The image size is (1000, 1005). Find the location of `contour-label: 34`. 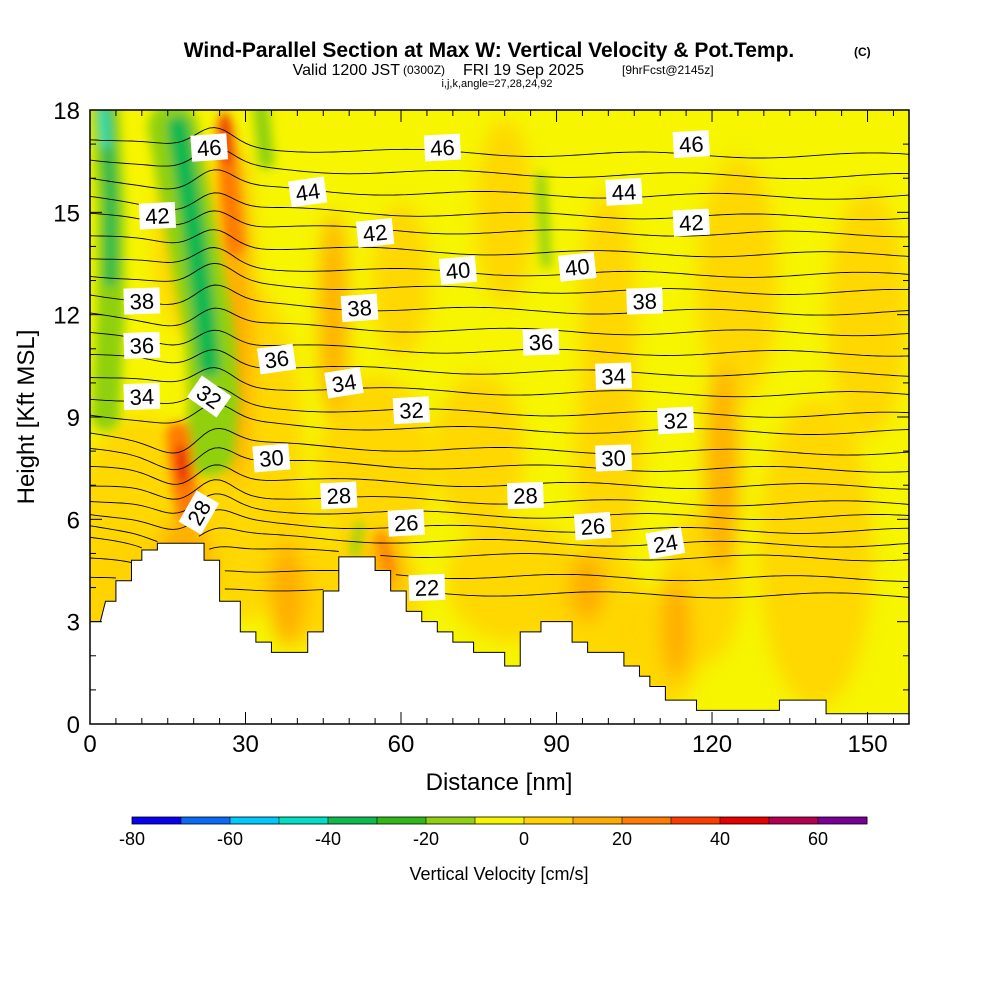

contour-label: 34 is located at coordinates (613, 376).